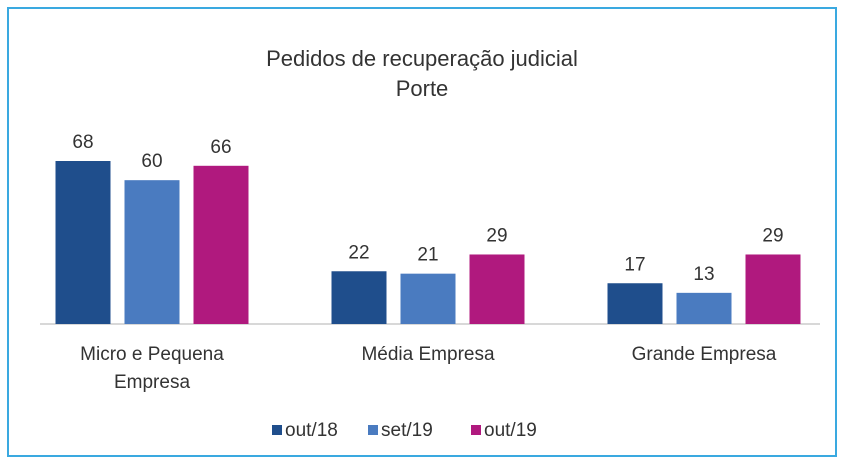 This screenshot has width=844, height=460. What do you see at coordinates (634, 264) in the screenshot?
I see `value-label: 17` at bounding box center [634, 264].